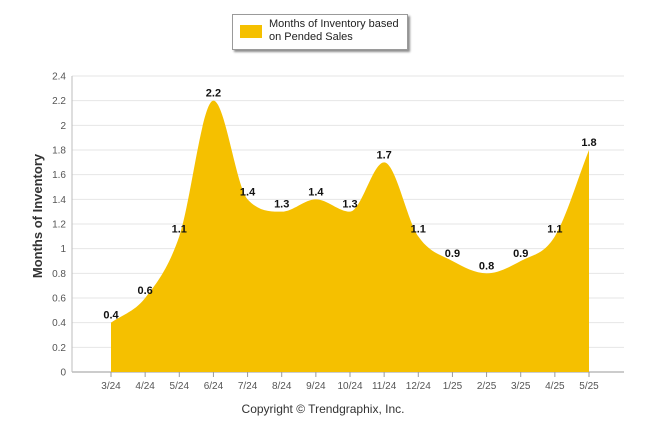  Describe the element at coordinates (63, 373) in the screenshot. I see `y-tick-label: 0` at that location.